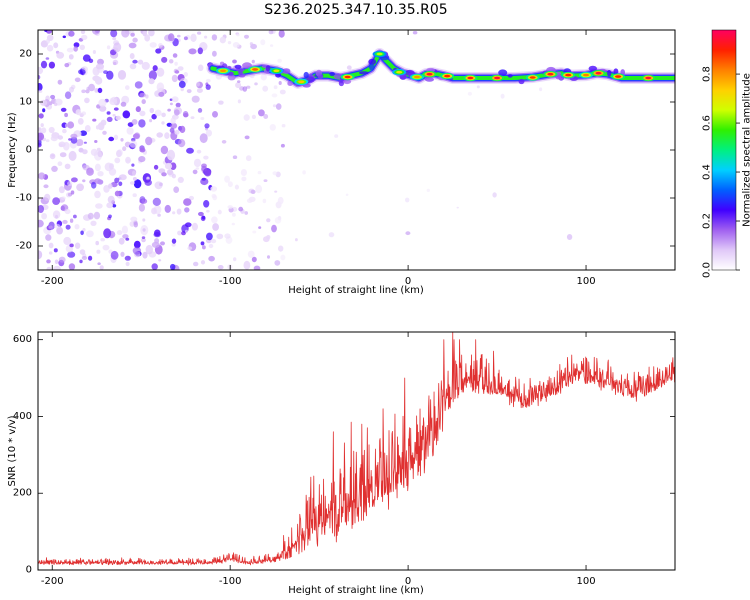  What do you see at coordinates (585, 281) in the screenshot?
I see `spectrogram-x-tick-label: 100` at bounding box center [585, 281].